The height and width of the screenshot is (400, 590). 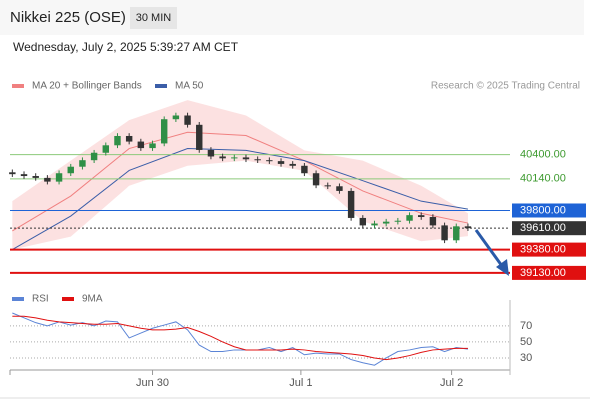 I want to click on level-label: 39130.00, so click(x=543, y=273).